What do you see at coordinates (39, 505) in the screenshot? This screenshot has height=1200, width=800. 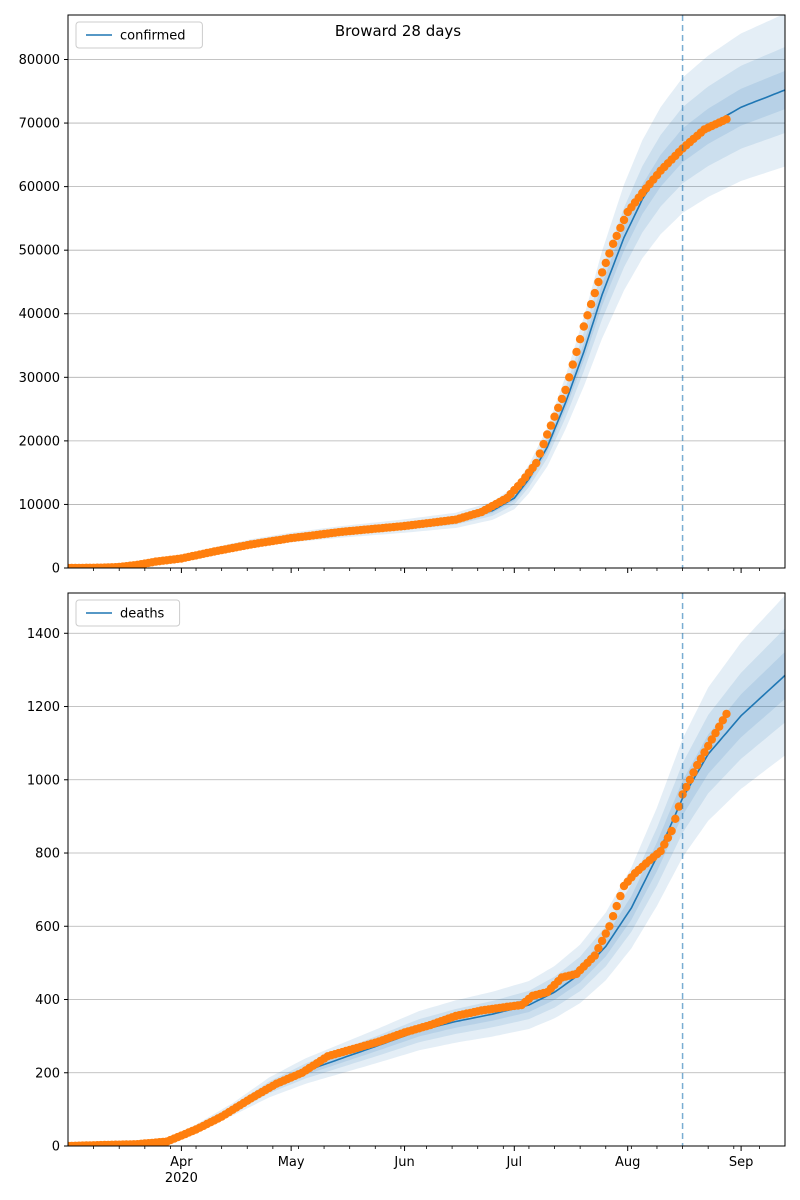 I see `confirmed-ytick-label: 10000` at bounding box center [39, 505].